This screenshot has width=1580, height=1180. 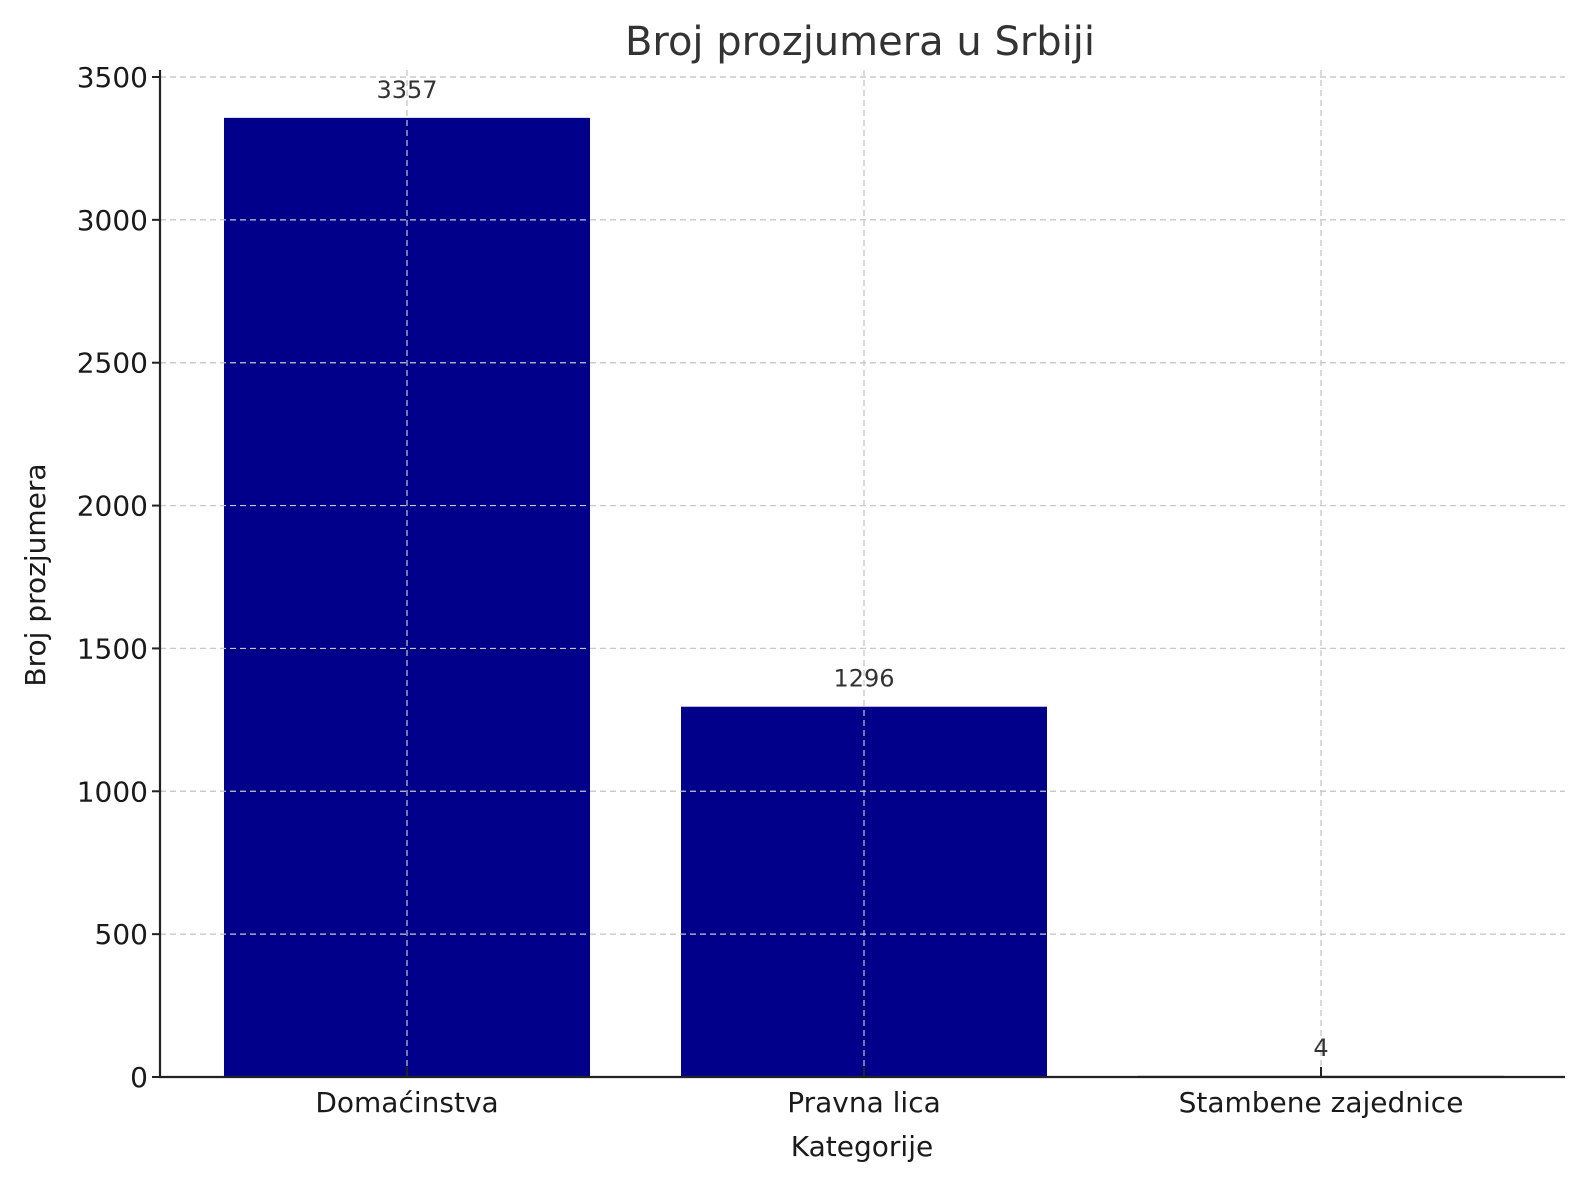 I want to click on y-ticks: 0 500 1000 1500 2000 2500 3000 3500, so click(x=118, y=577).